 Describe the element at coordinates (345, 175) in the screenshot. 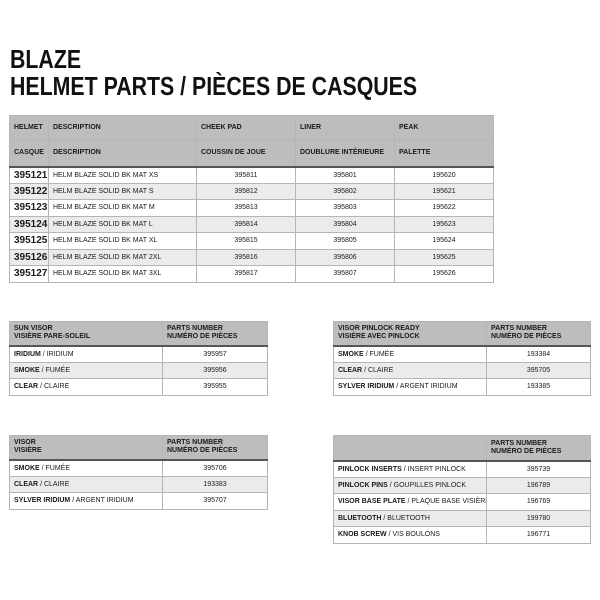

I see `liner-number: 395801` at that location.